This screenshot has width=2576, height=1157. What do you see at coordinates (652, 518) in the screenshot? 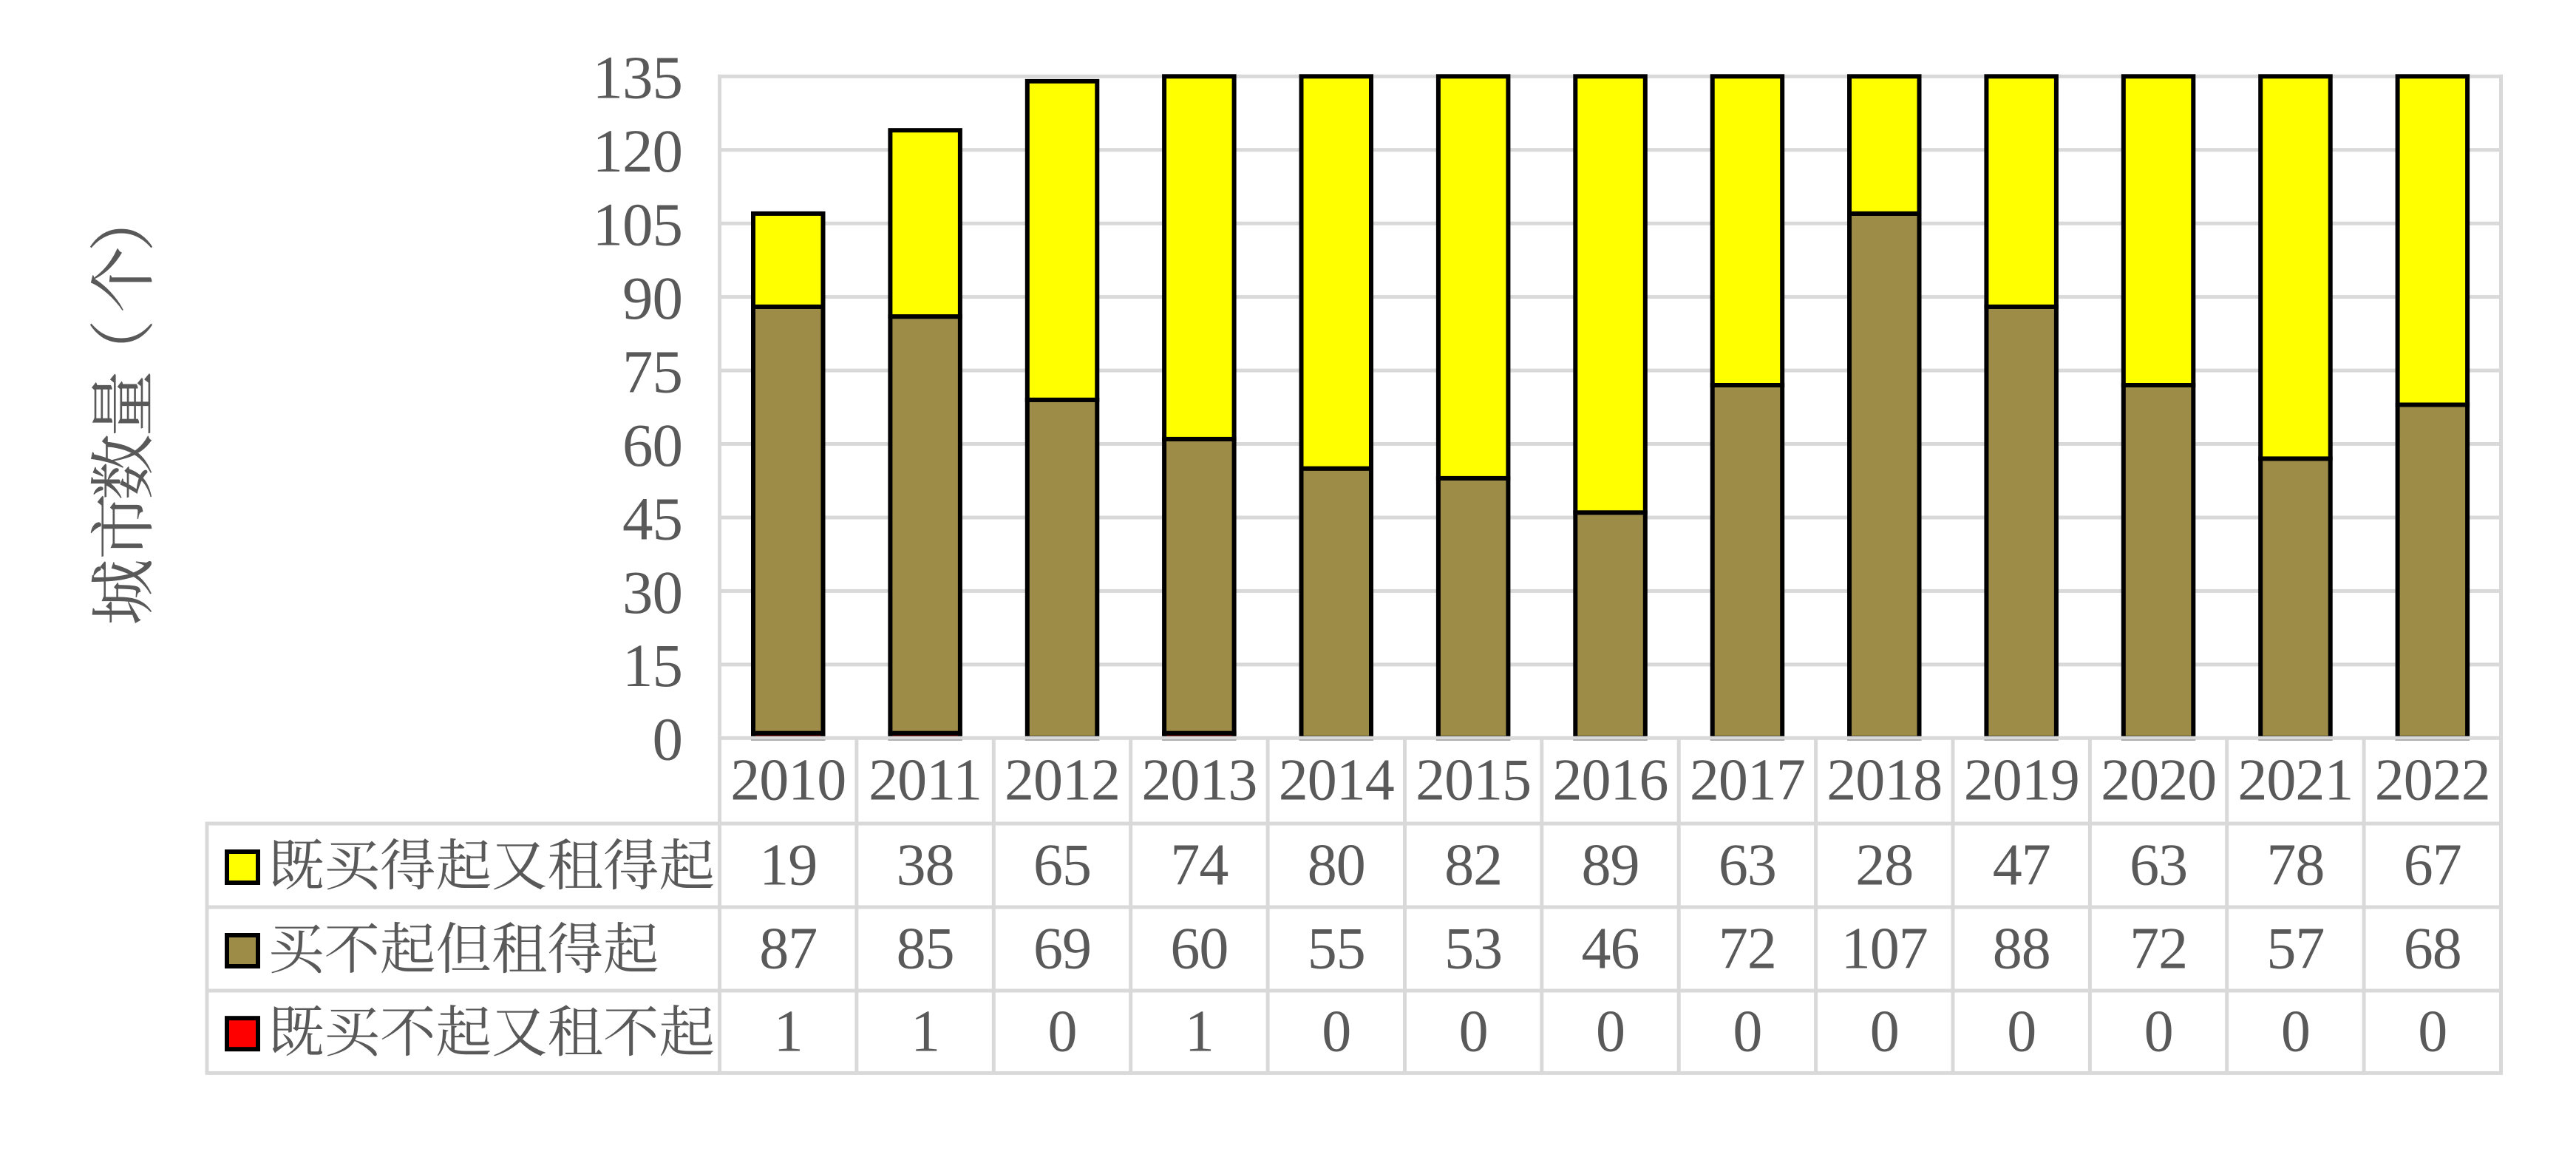
I see `svg-text: 45` at bounding box center [652, 518].